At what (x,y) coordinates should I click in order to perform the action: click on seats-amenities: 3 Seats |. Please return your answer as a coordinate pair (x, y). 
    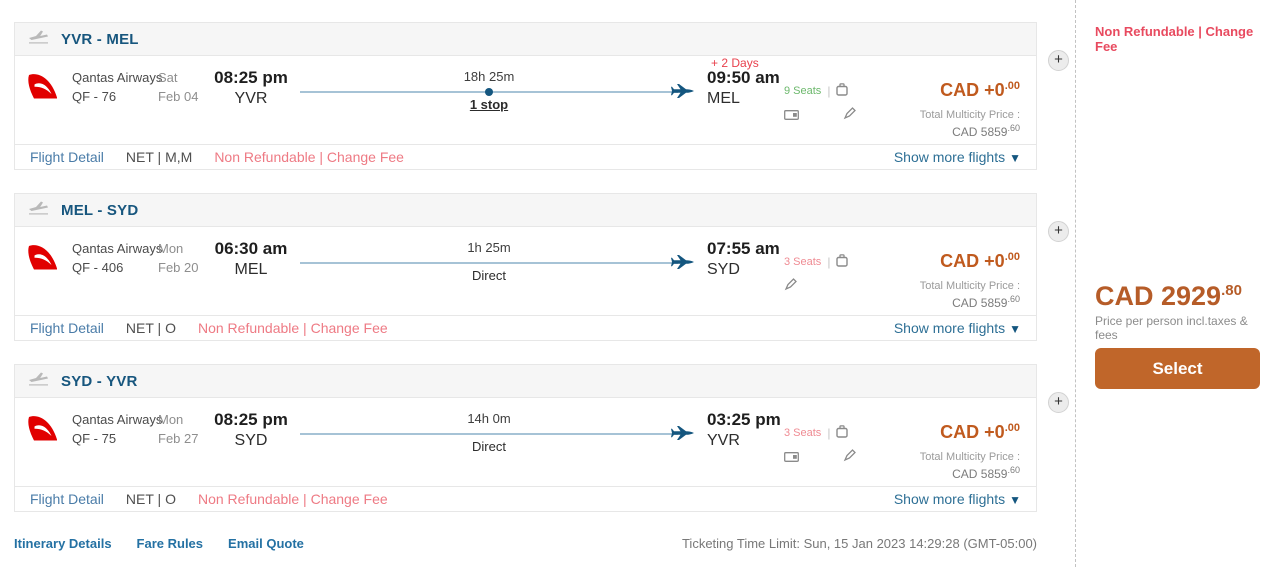
    Looking at the image, I should click on (829, 275).